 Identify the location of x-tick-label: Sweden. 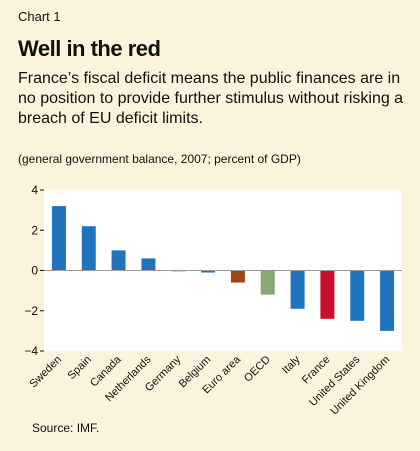
(45, 372).